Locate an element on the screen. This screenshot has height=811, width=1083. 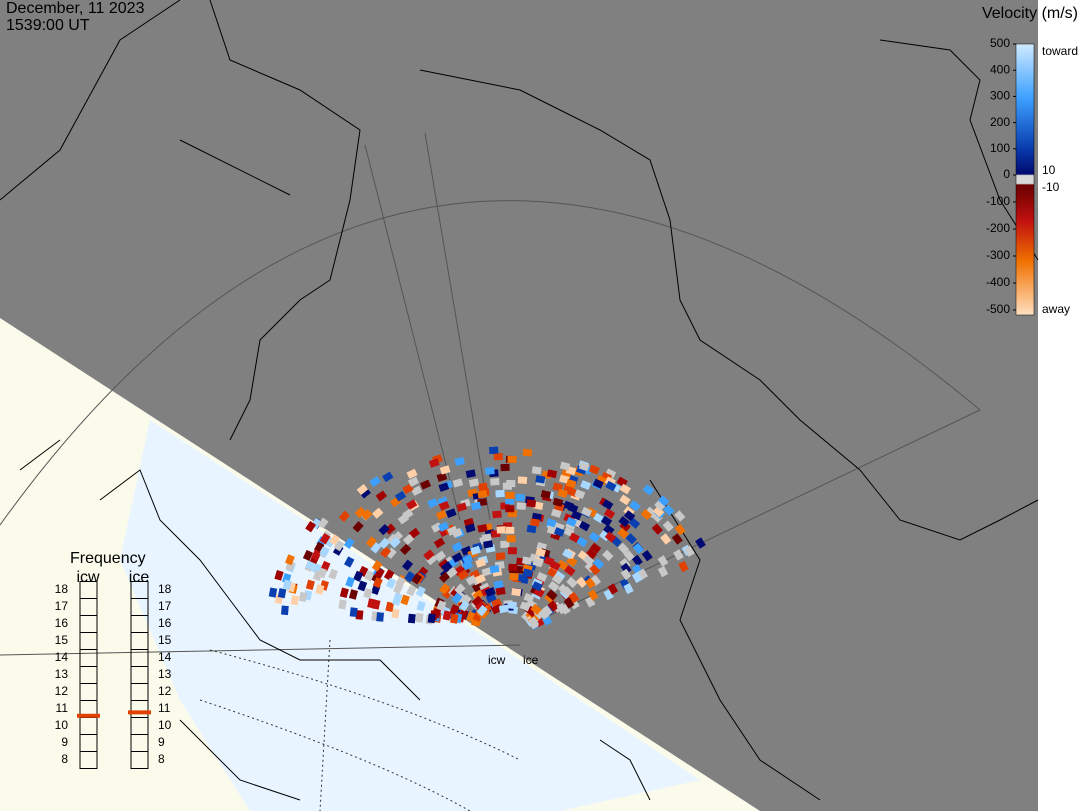
frequency-tick-label: 12 is located at coordinates (165, 691).